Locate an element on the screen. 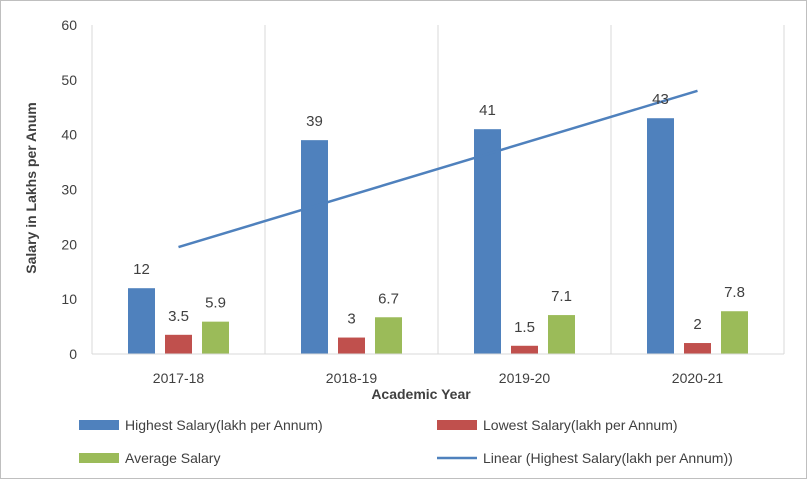  legend-item: Linear (Highest Salary(lakh per Annum)) is located at coordinates (585, 458).